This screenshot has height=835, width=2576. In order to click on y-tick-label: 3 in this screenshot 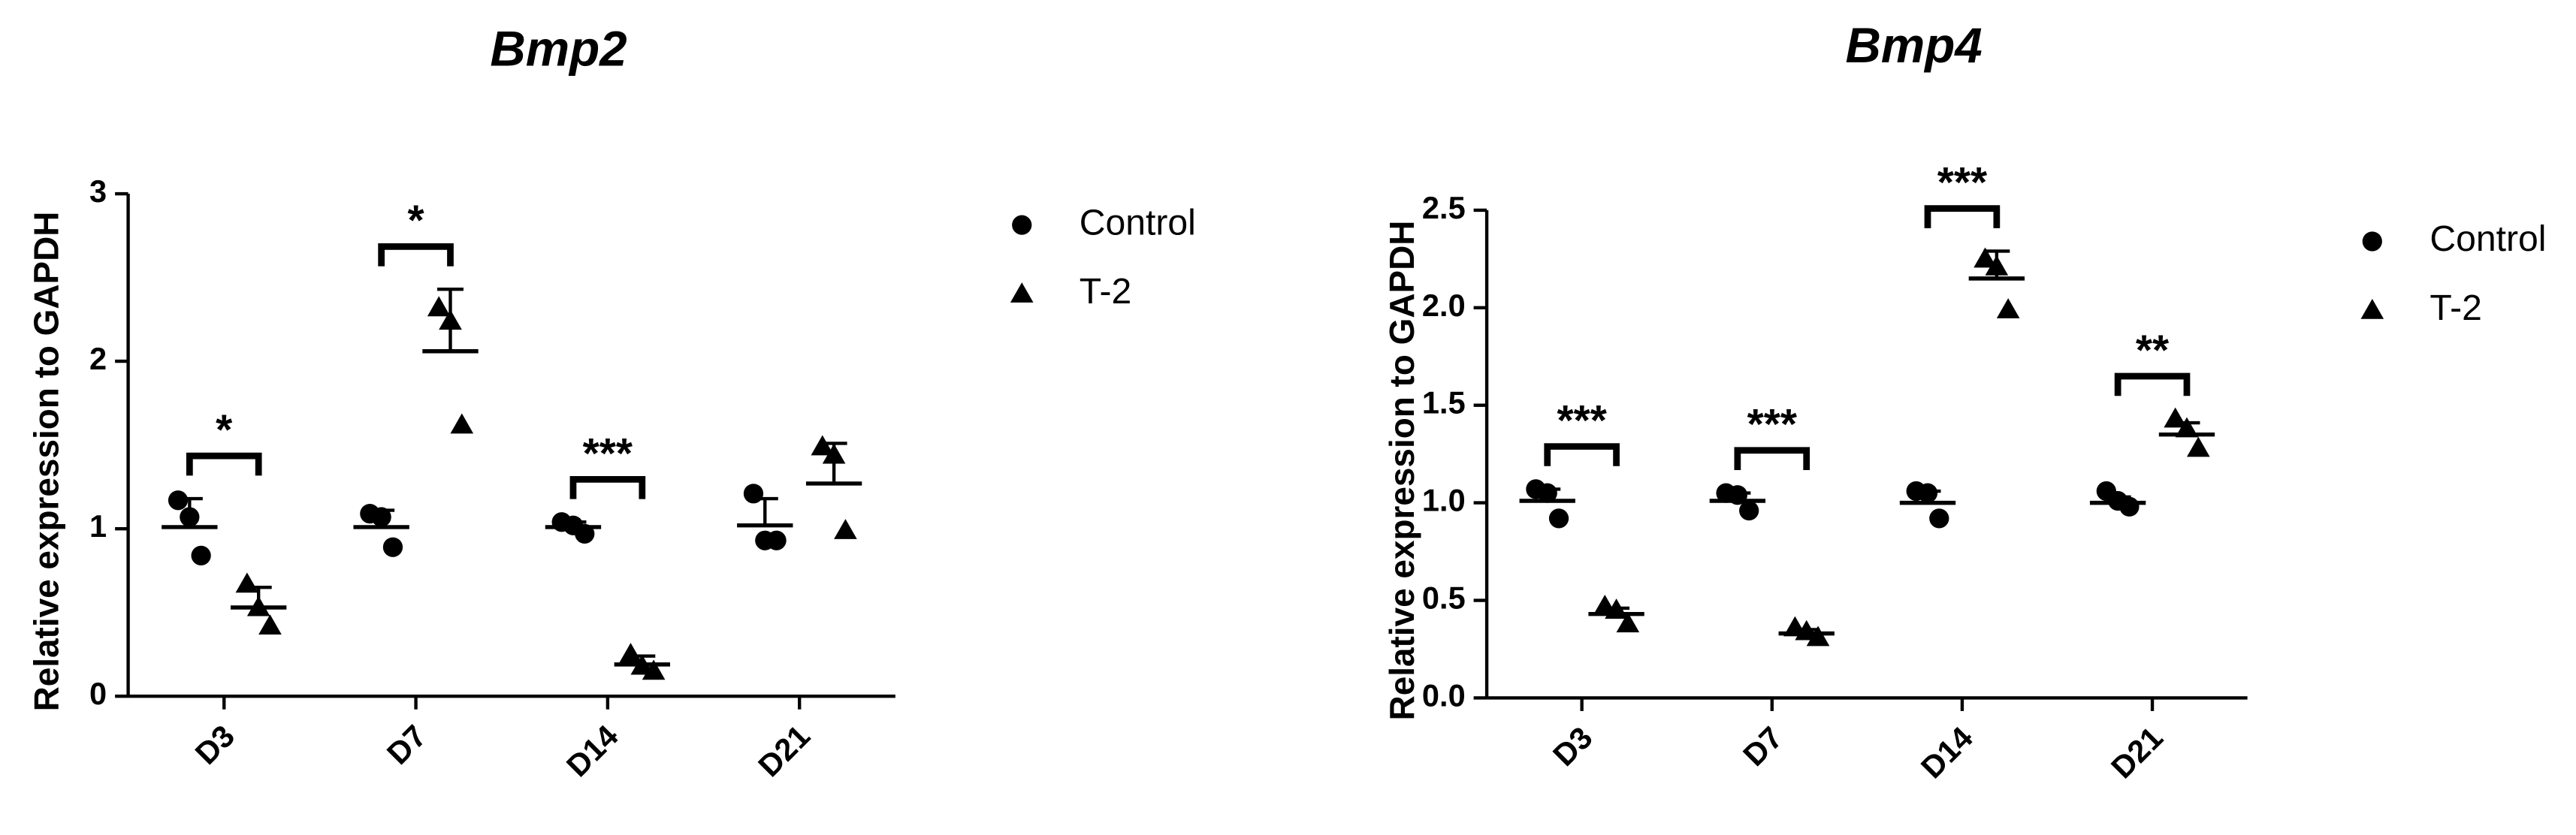, I will do `click(98, 191)`.